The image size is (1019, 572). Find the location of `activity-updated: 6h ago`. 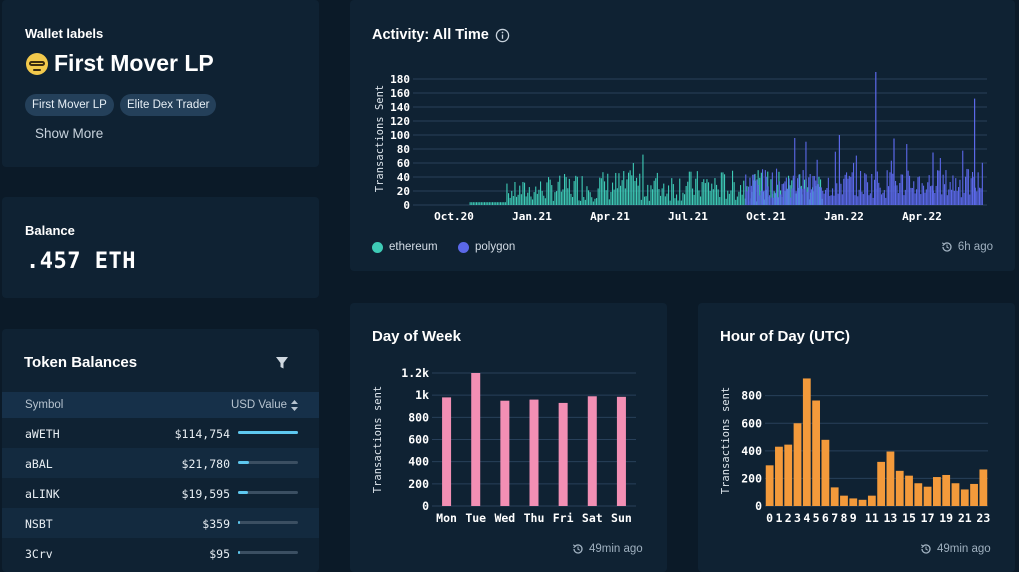

activity-updated: 6h ago is located at coordinates (967, 247).